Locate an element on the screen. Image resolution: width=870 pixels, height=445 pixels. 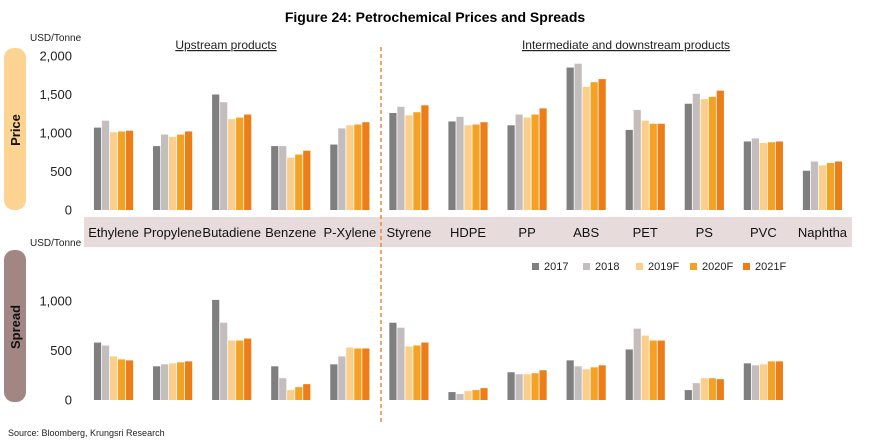
price-bar-2017-pp is located at coordinates (511, 167).